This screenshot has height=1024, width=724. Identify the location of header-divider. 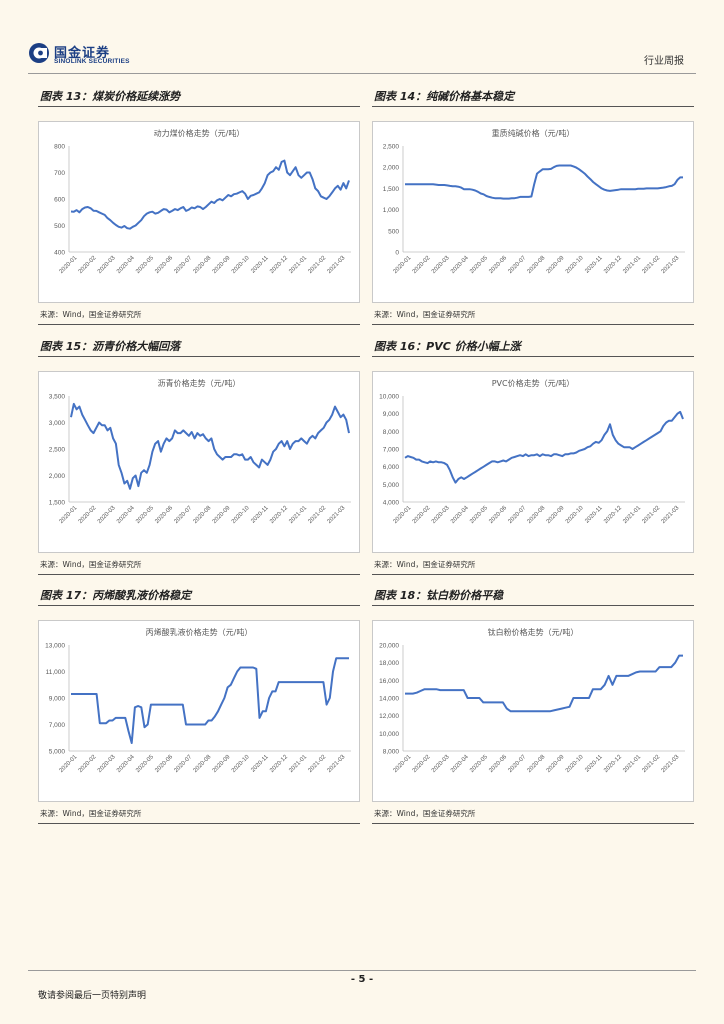
(362, 73).